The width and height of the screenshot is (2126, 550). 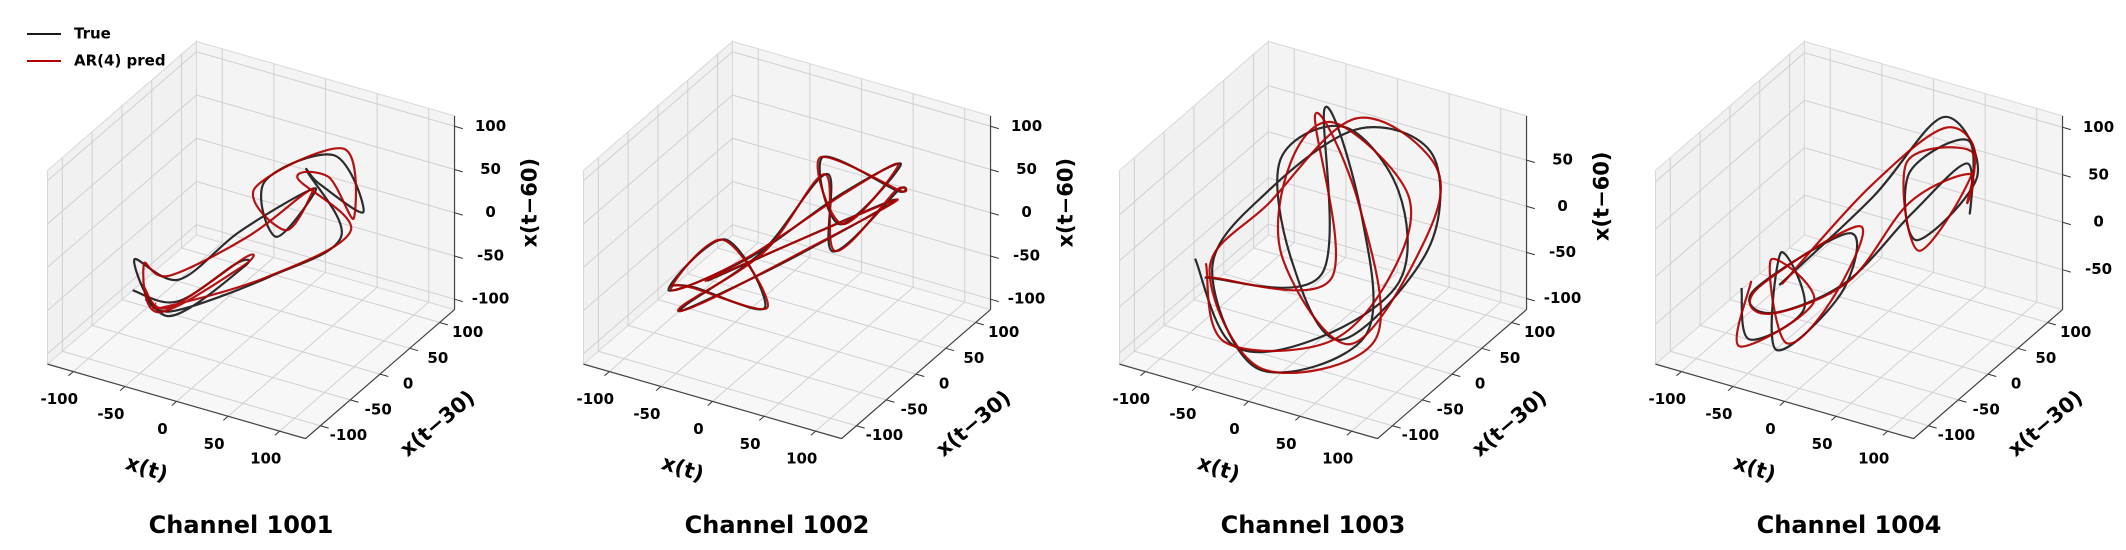 What do you see at coordinates (92, 34) in the screenshot?
I see `legend-label: True` at bounding box center [92, 34].